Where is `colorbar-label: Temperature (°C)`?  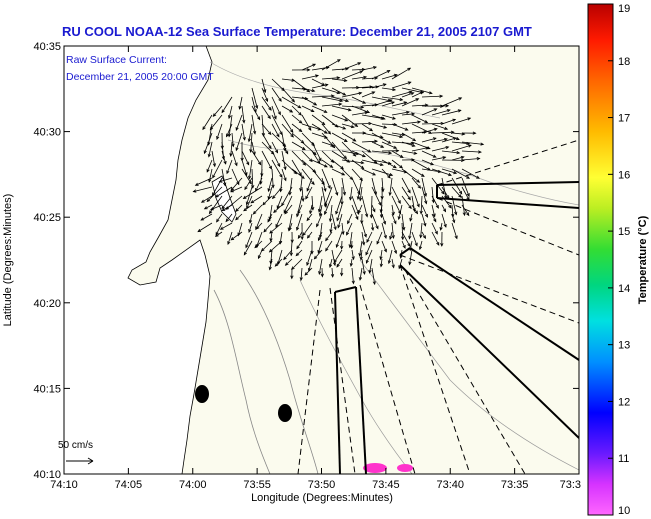
colorbar-label: Temperature (°C) is located at coordinates (643, 259).